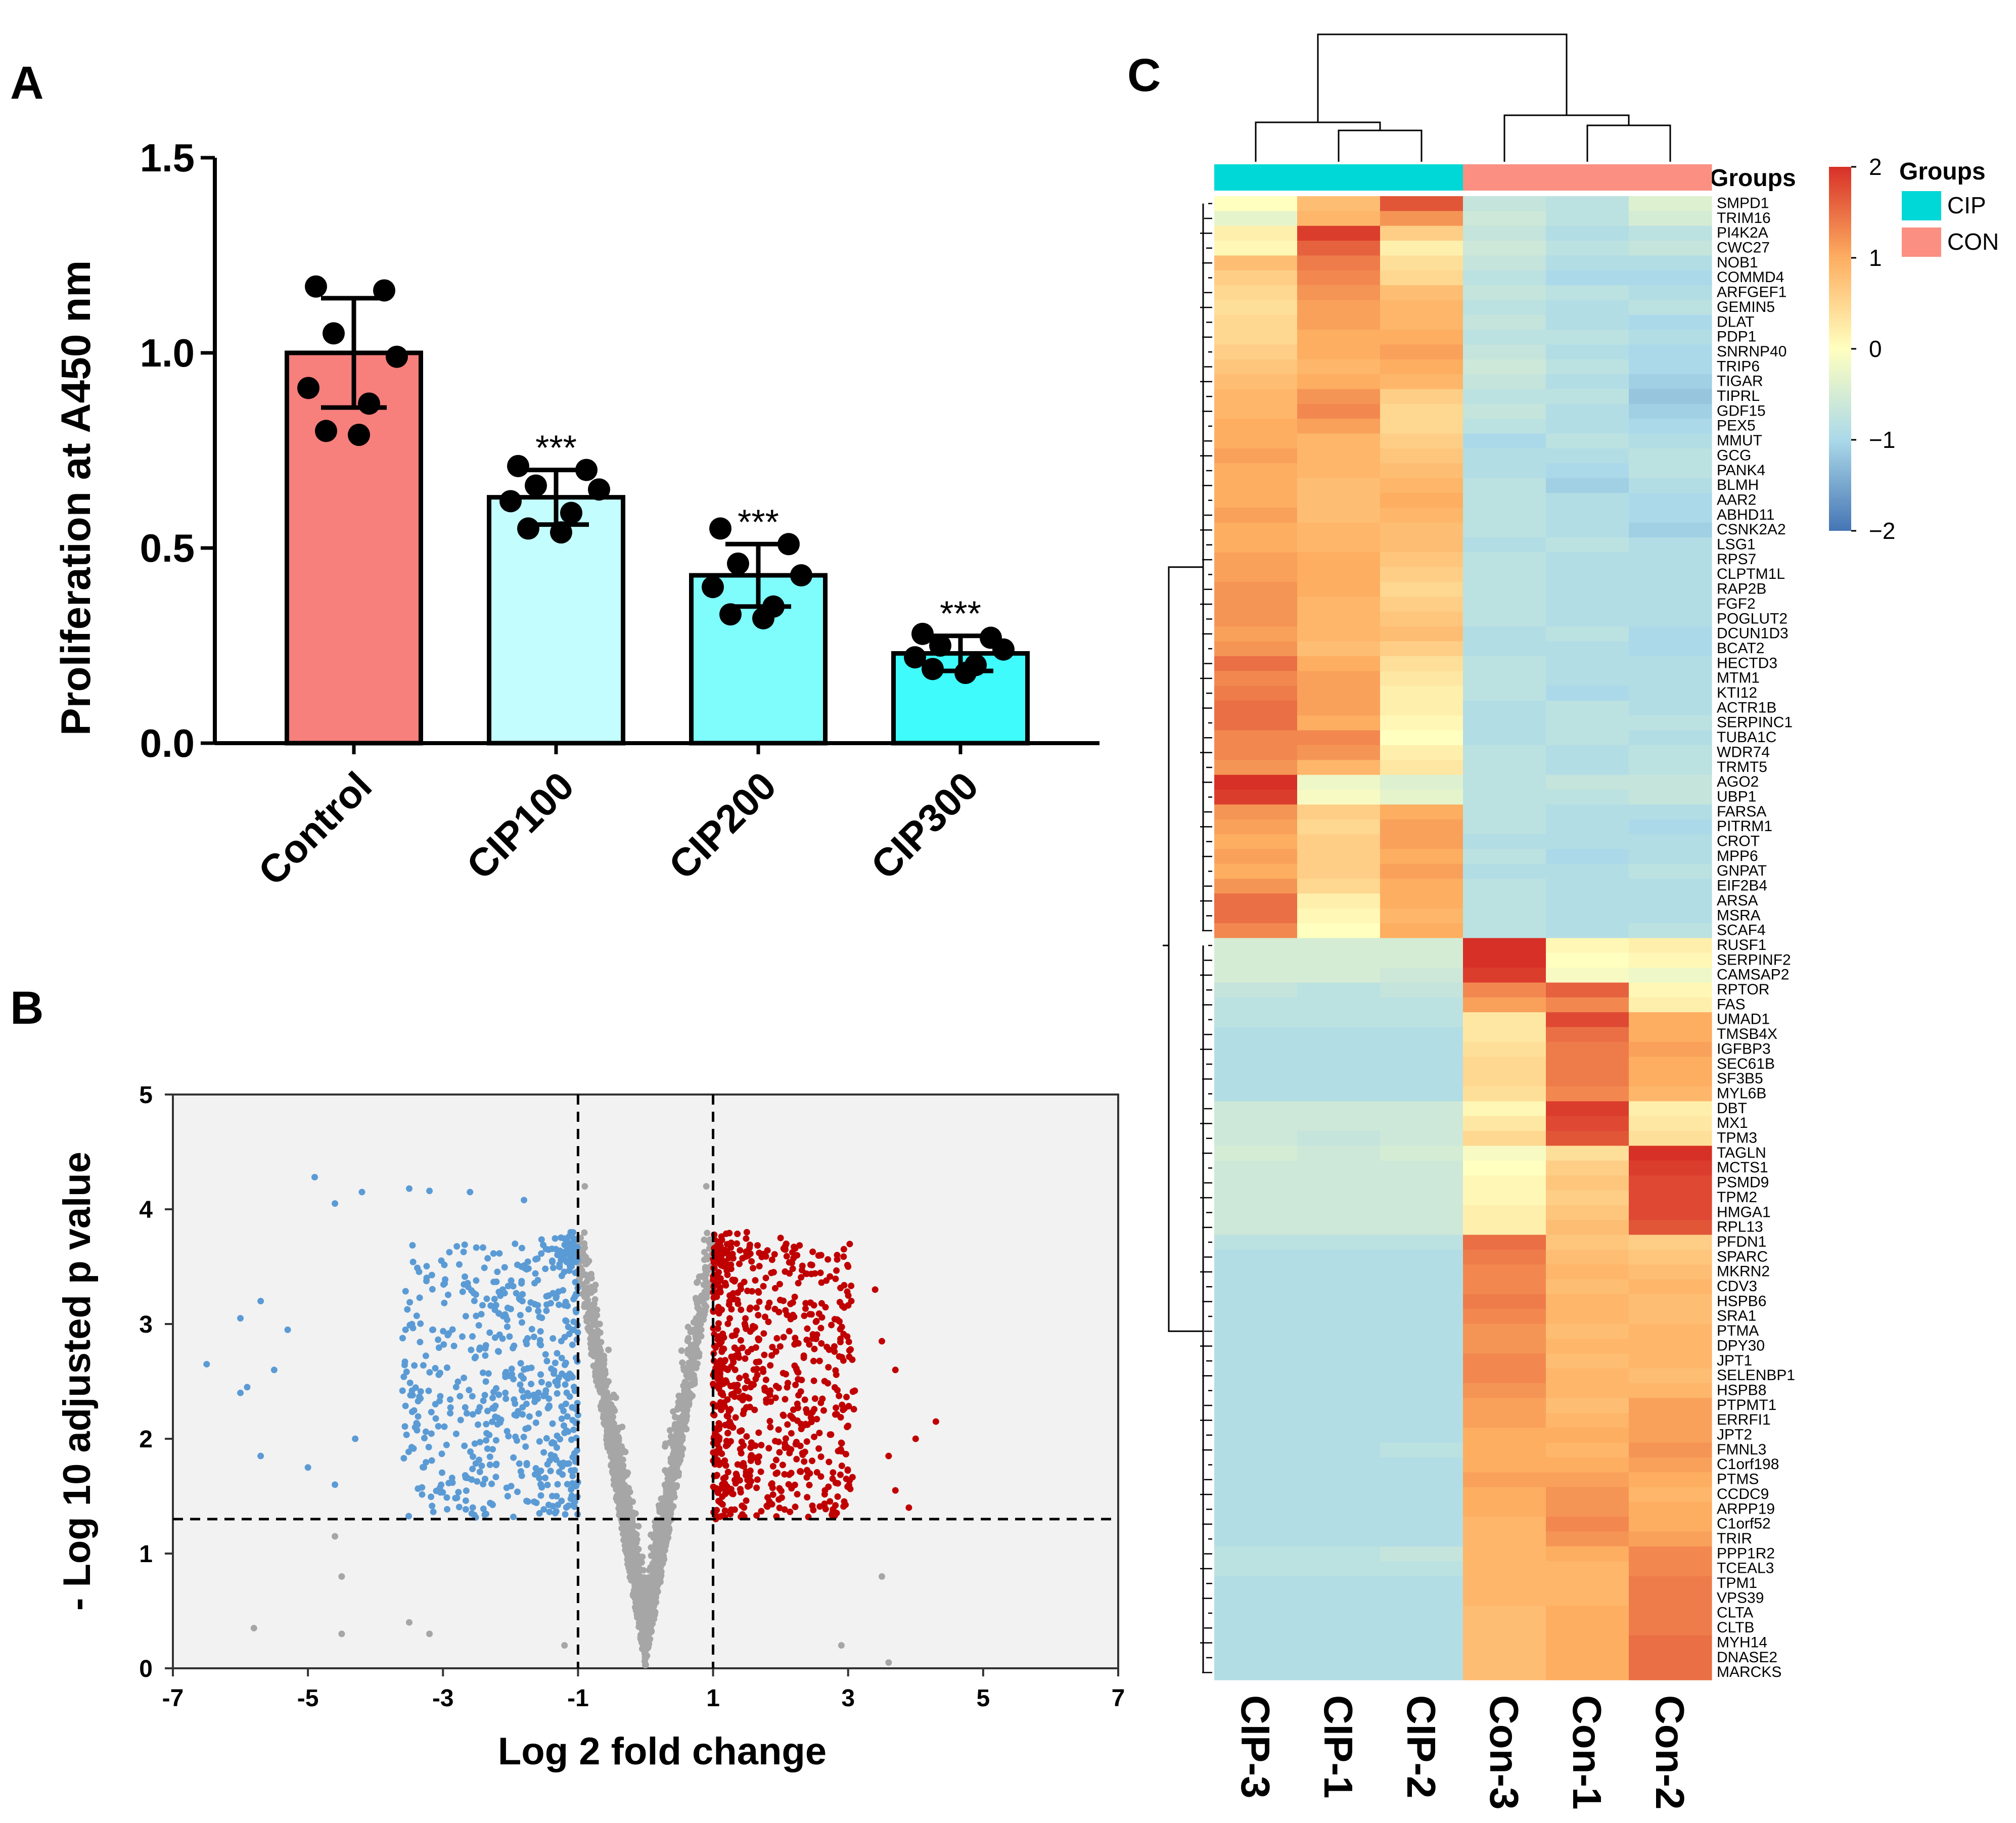 This screenshot has height=1823, width=2016. I want to click on legend-swatch-con, so click(1922, 242).